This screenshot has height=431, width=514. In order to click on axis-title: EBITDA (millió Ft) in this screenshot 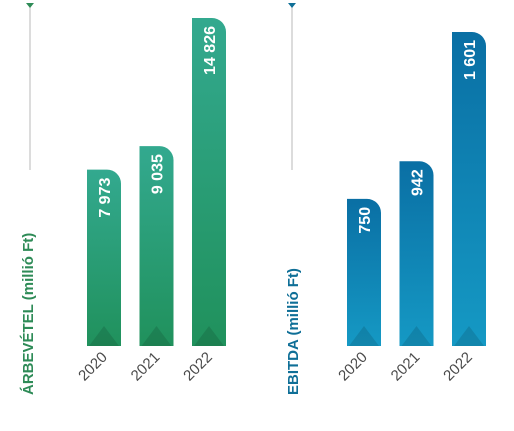, I will do `click(293, 331)`.